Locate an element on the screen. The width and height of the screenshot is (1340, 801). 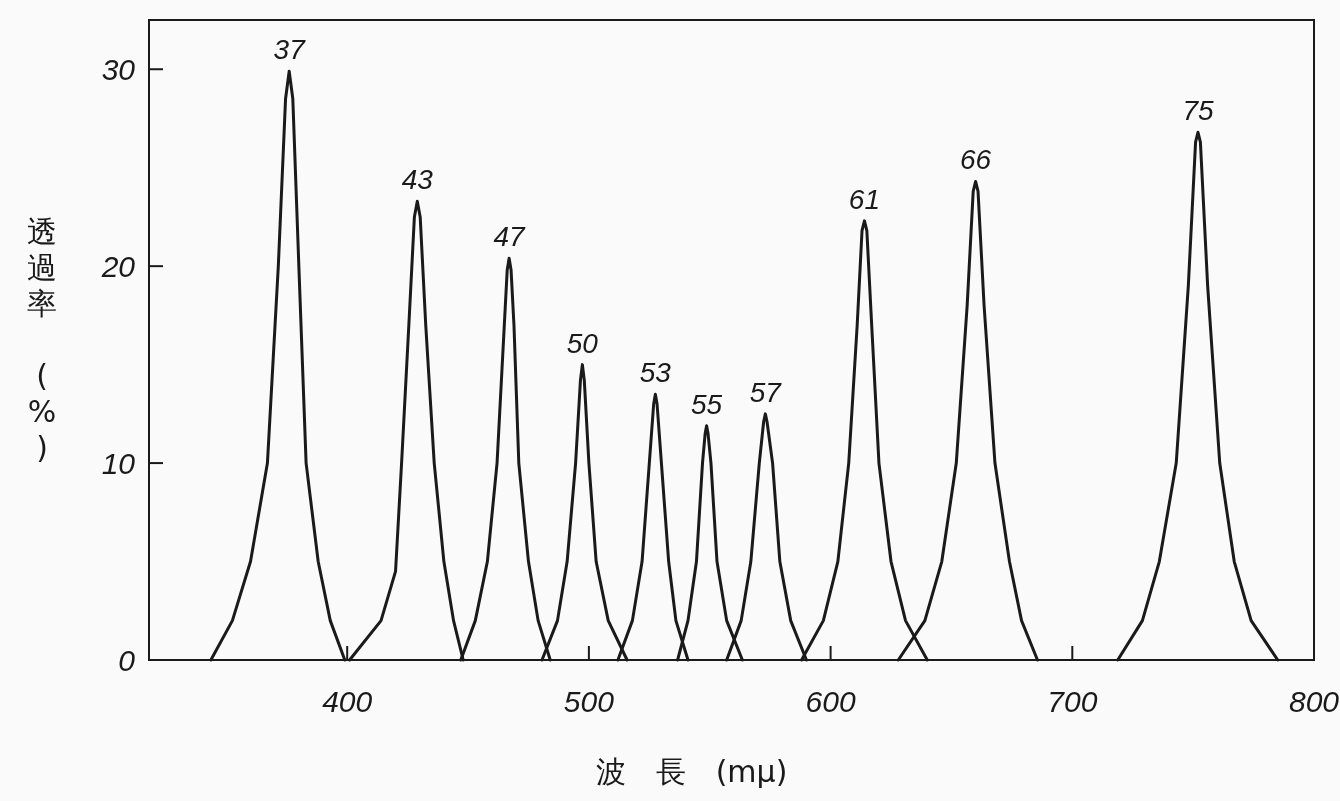
x-tick-label: 400 is located at coordinates (347, 701).